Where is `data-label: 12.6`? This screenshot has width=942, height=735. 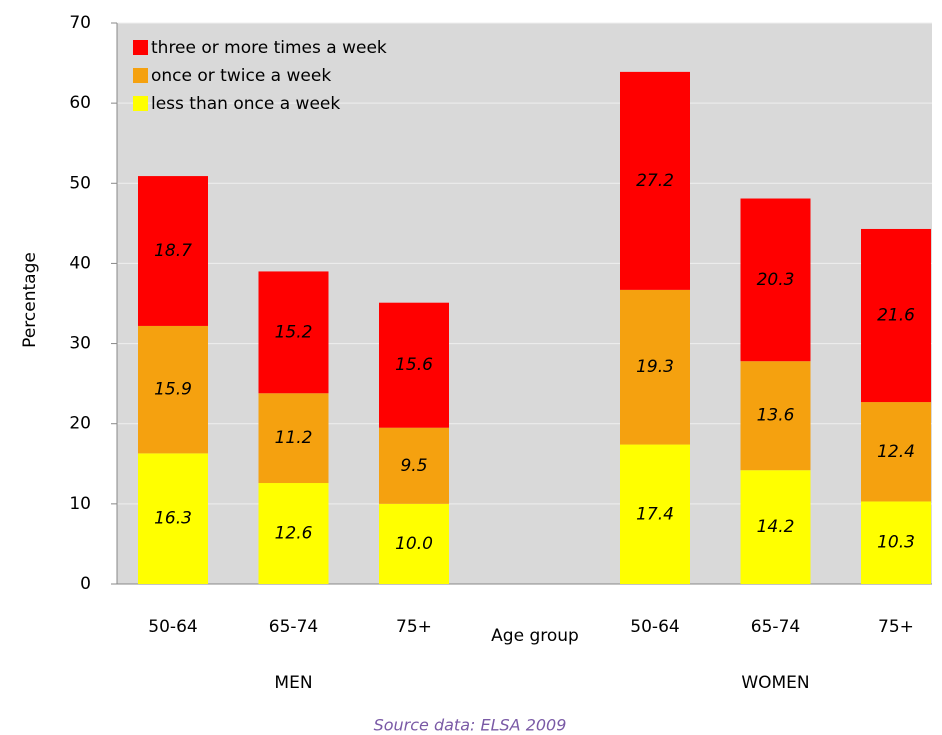 data-label: 12.6 is located at coordinates (294, 534).